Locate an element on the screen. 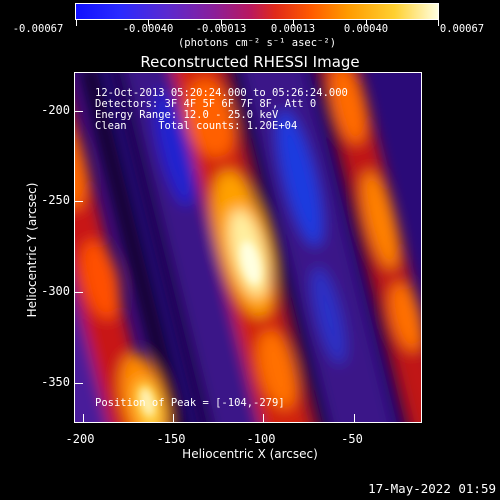  colorbar-tick-label: -0.00013 is located at coordinates (221, 29).